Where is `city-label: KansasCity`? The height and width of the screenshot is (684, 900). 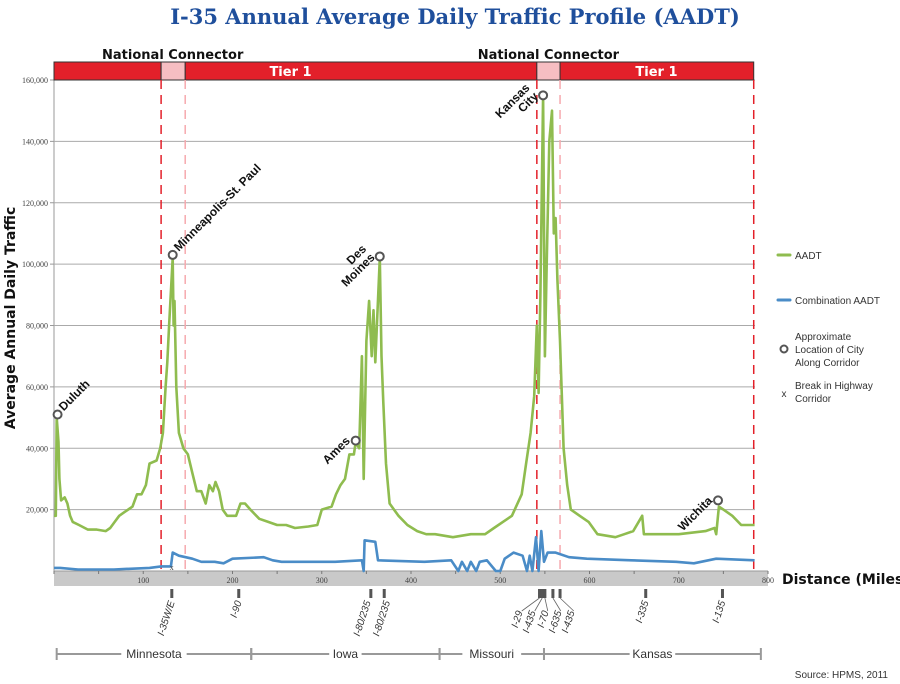 city-label: KansasCity is located at coordinates (516, 105).